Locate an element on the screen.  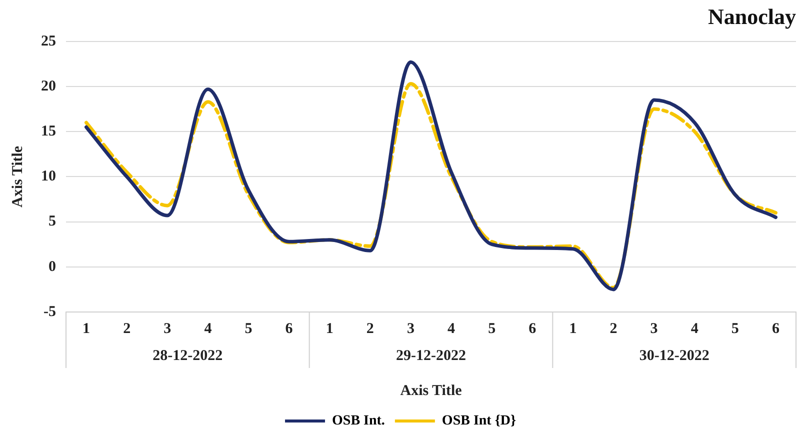
y-tick-label: 5 is located at coordinates (52, 222).